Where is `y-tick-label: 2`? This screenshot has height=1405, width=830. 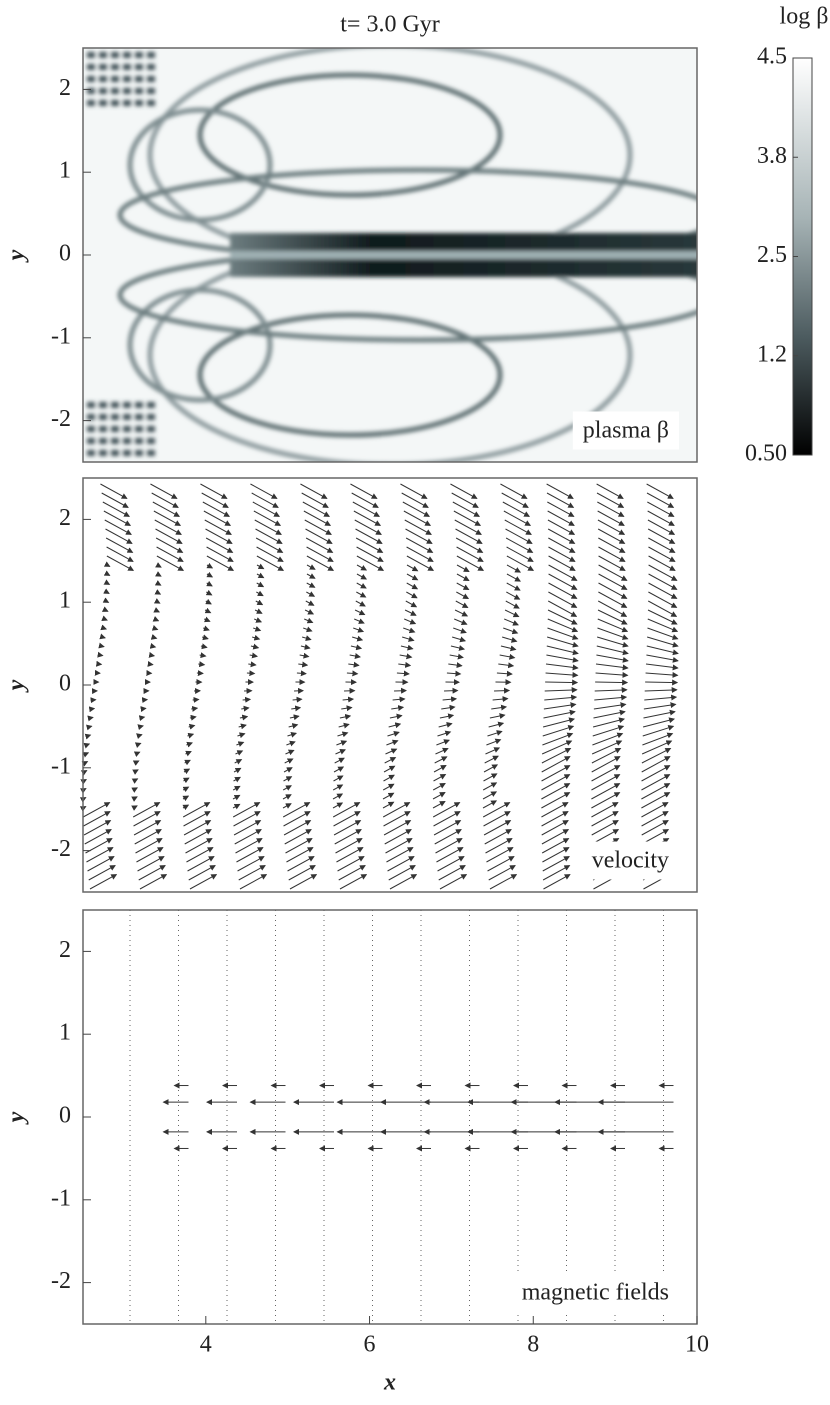
y-tick-label: 2 is located at coordinates (65, 88).